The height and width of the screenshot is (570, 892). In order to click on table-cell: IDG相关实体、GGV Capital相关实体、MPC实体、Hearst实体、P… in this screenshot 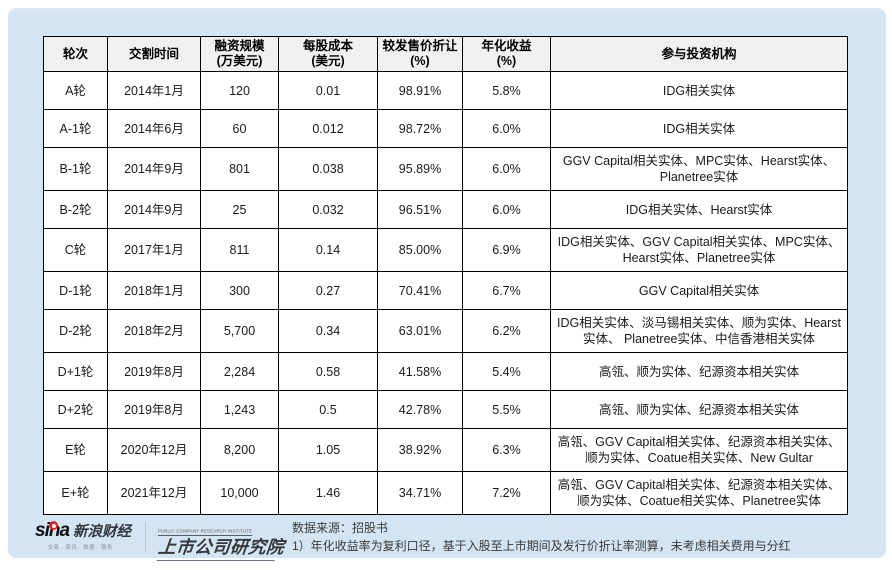, I will do `click(699, 250)`.